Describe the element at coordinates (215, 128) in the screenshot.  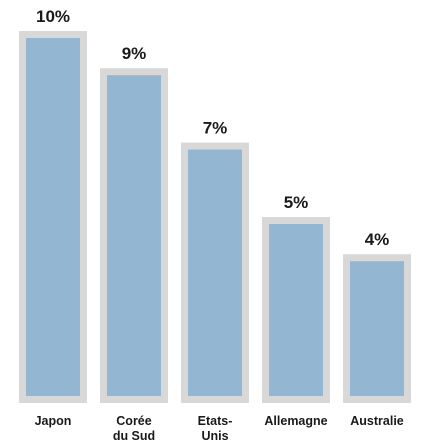
I see `bar-value-label: 7%` at that location.